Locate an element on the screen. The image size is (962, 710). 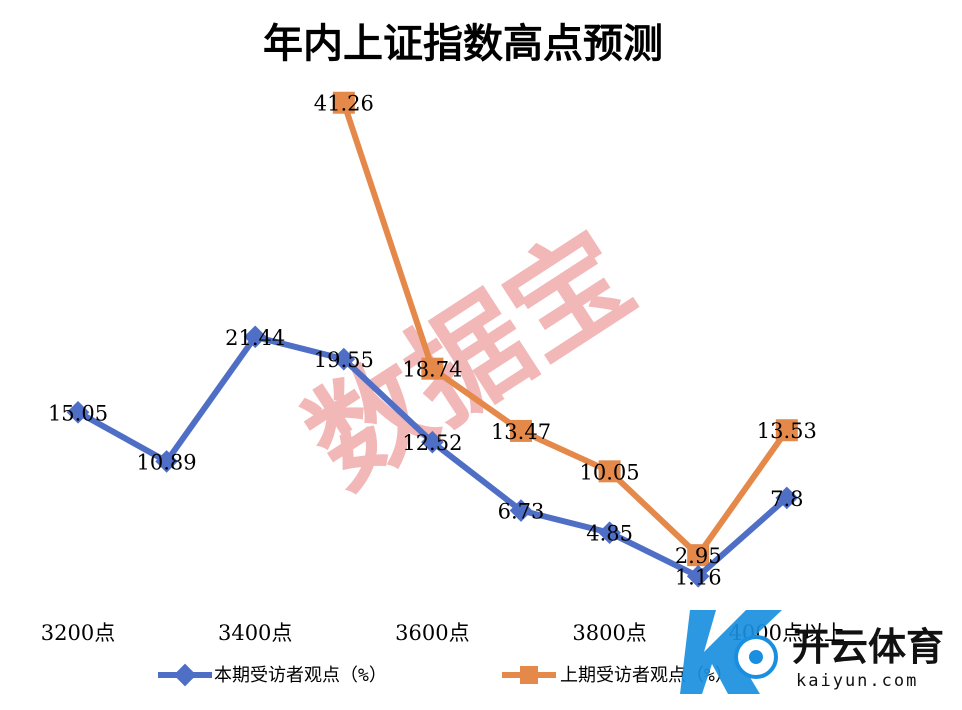
data-label-current-4: 12.52 is located at coordinates (432, 443).